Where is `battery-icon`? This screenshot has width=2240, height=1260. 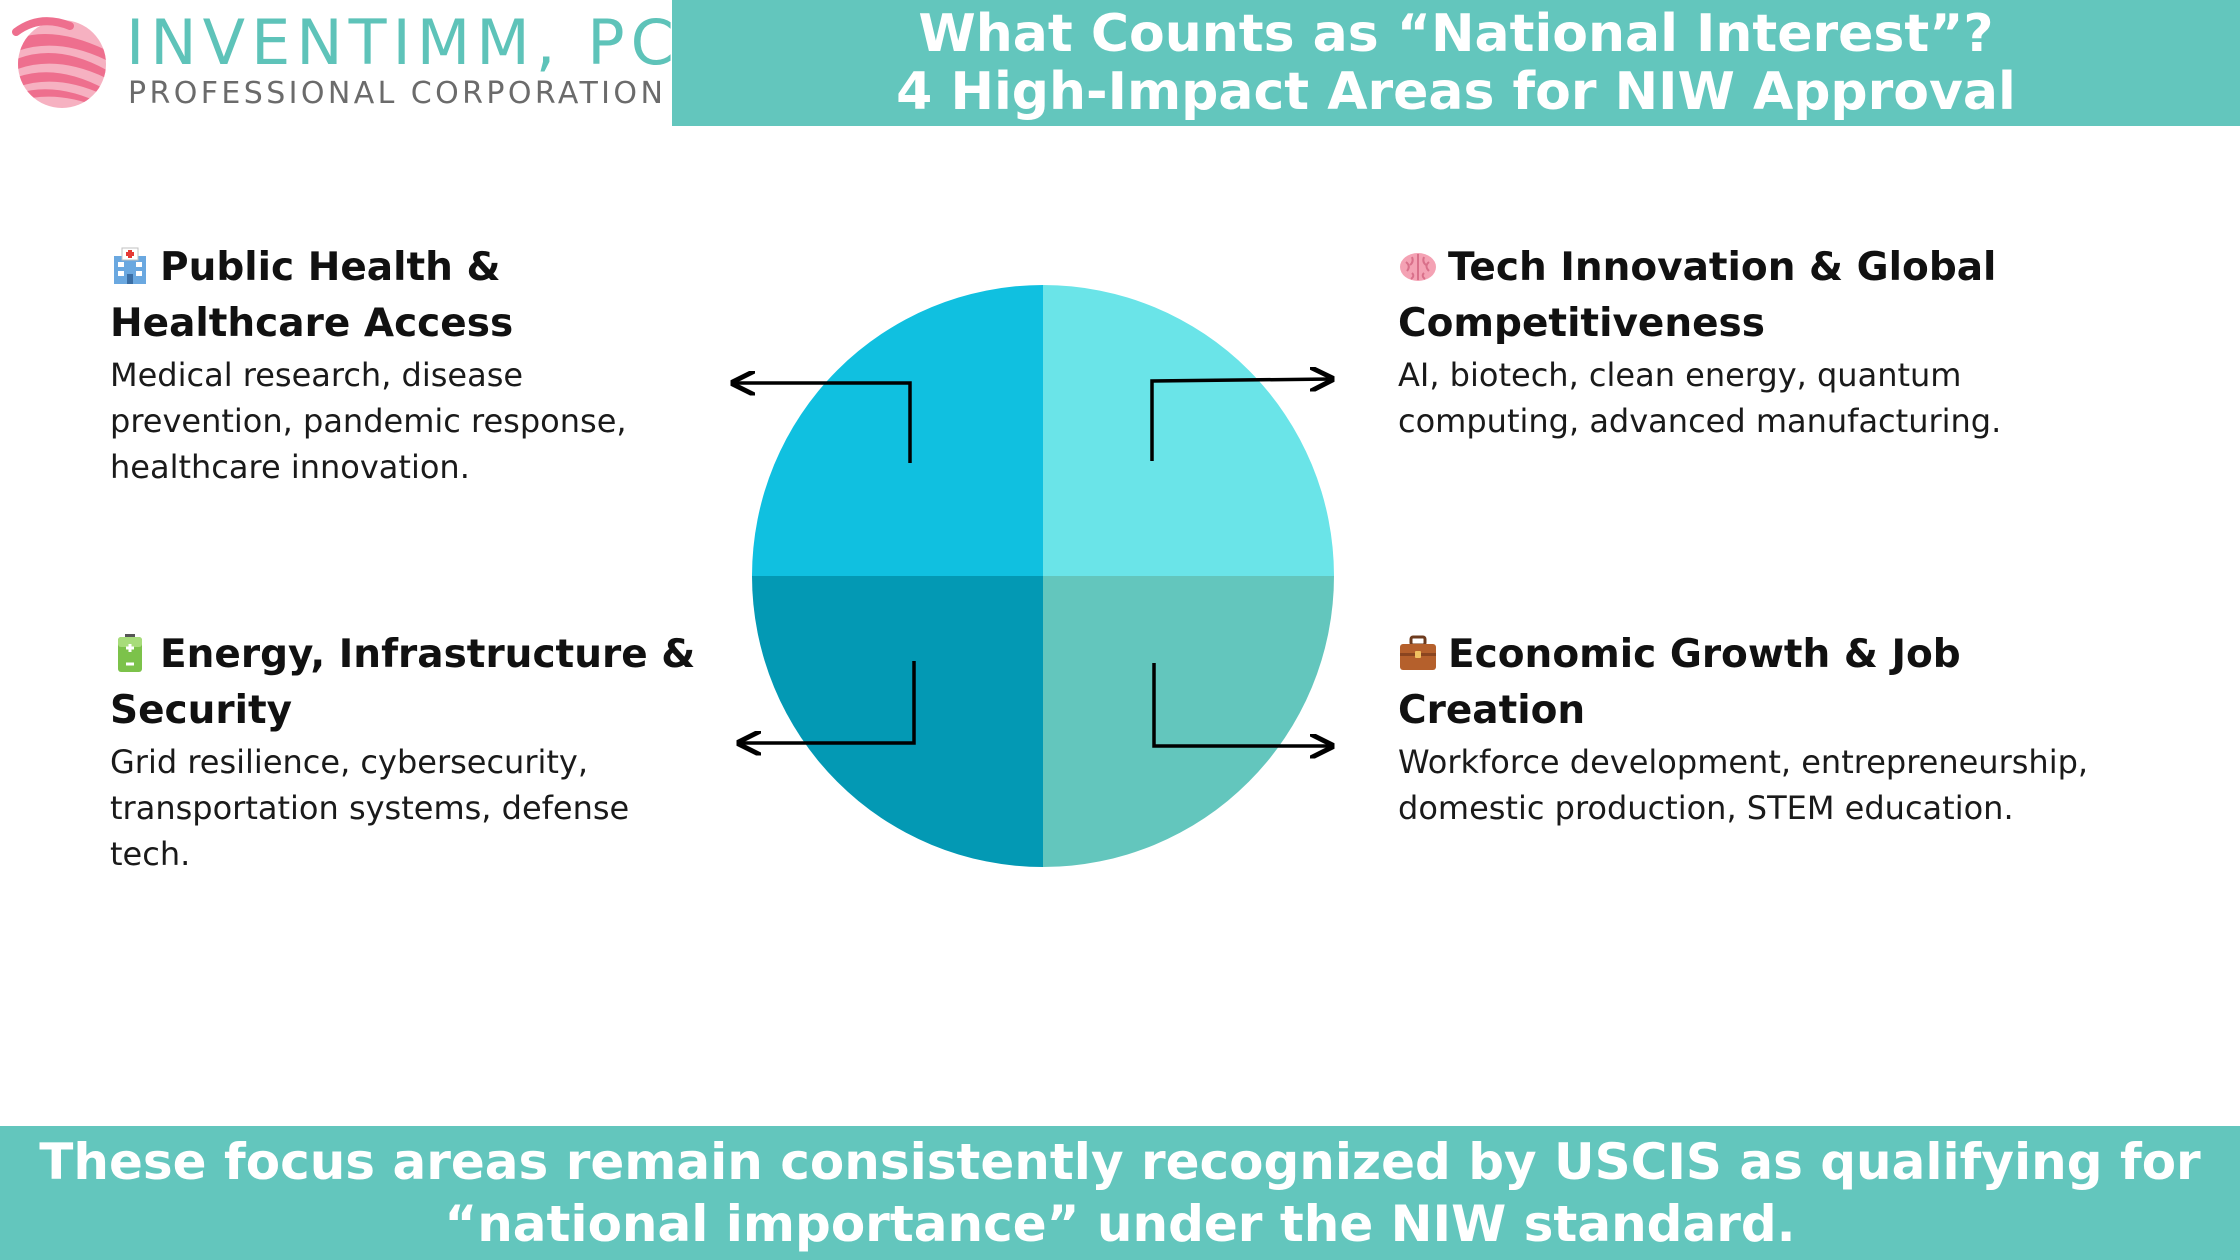 battery-icon is located at coordinates (130, 653).